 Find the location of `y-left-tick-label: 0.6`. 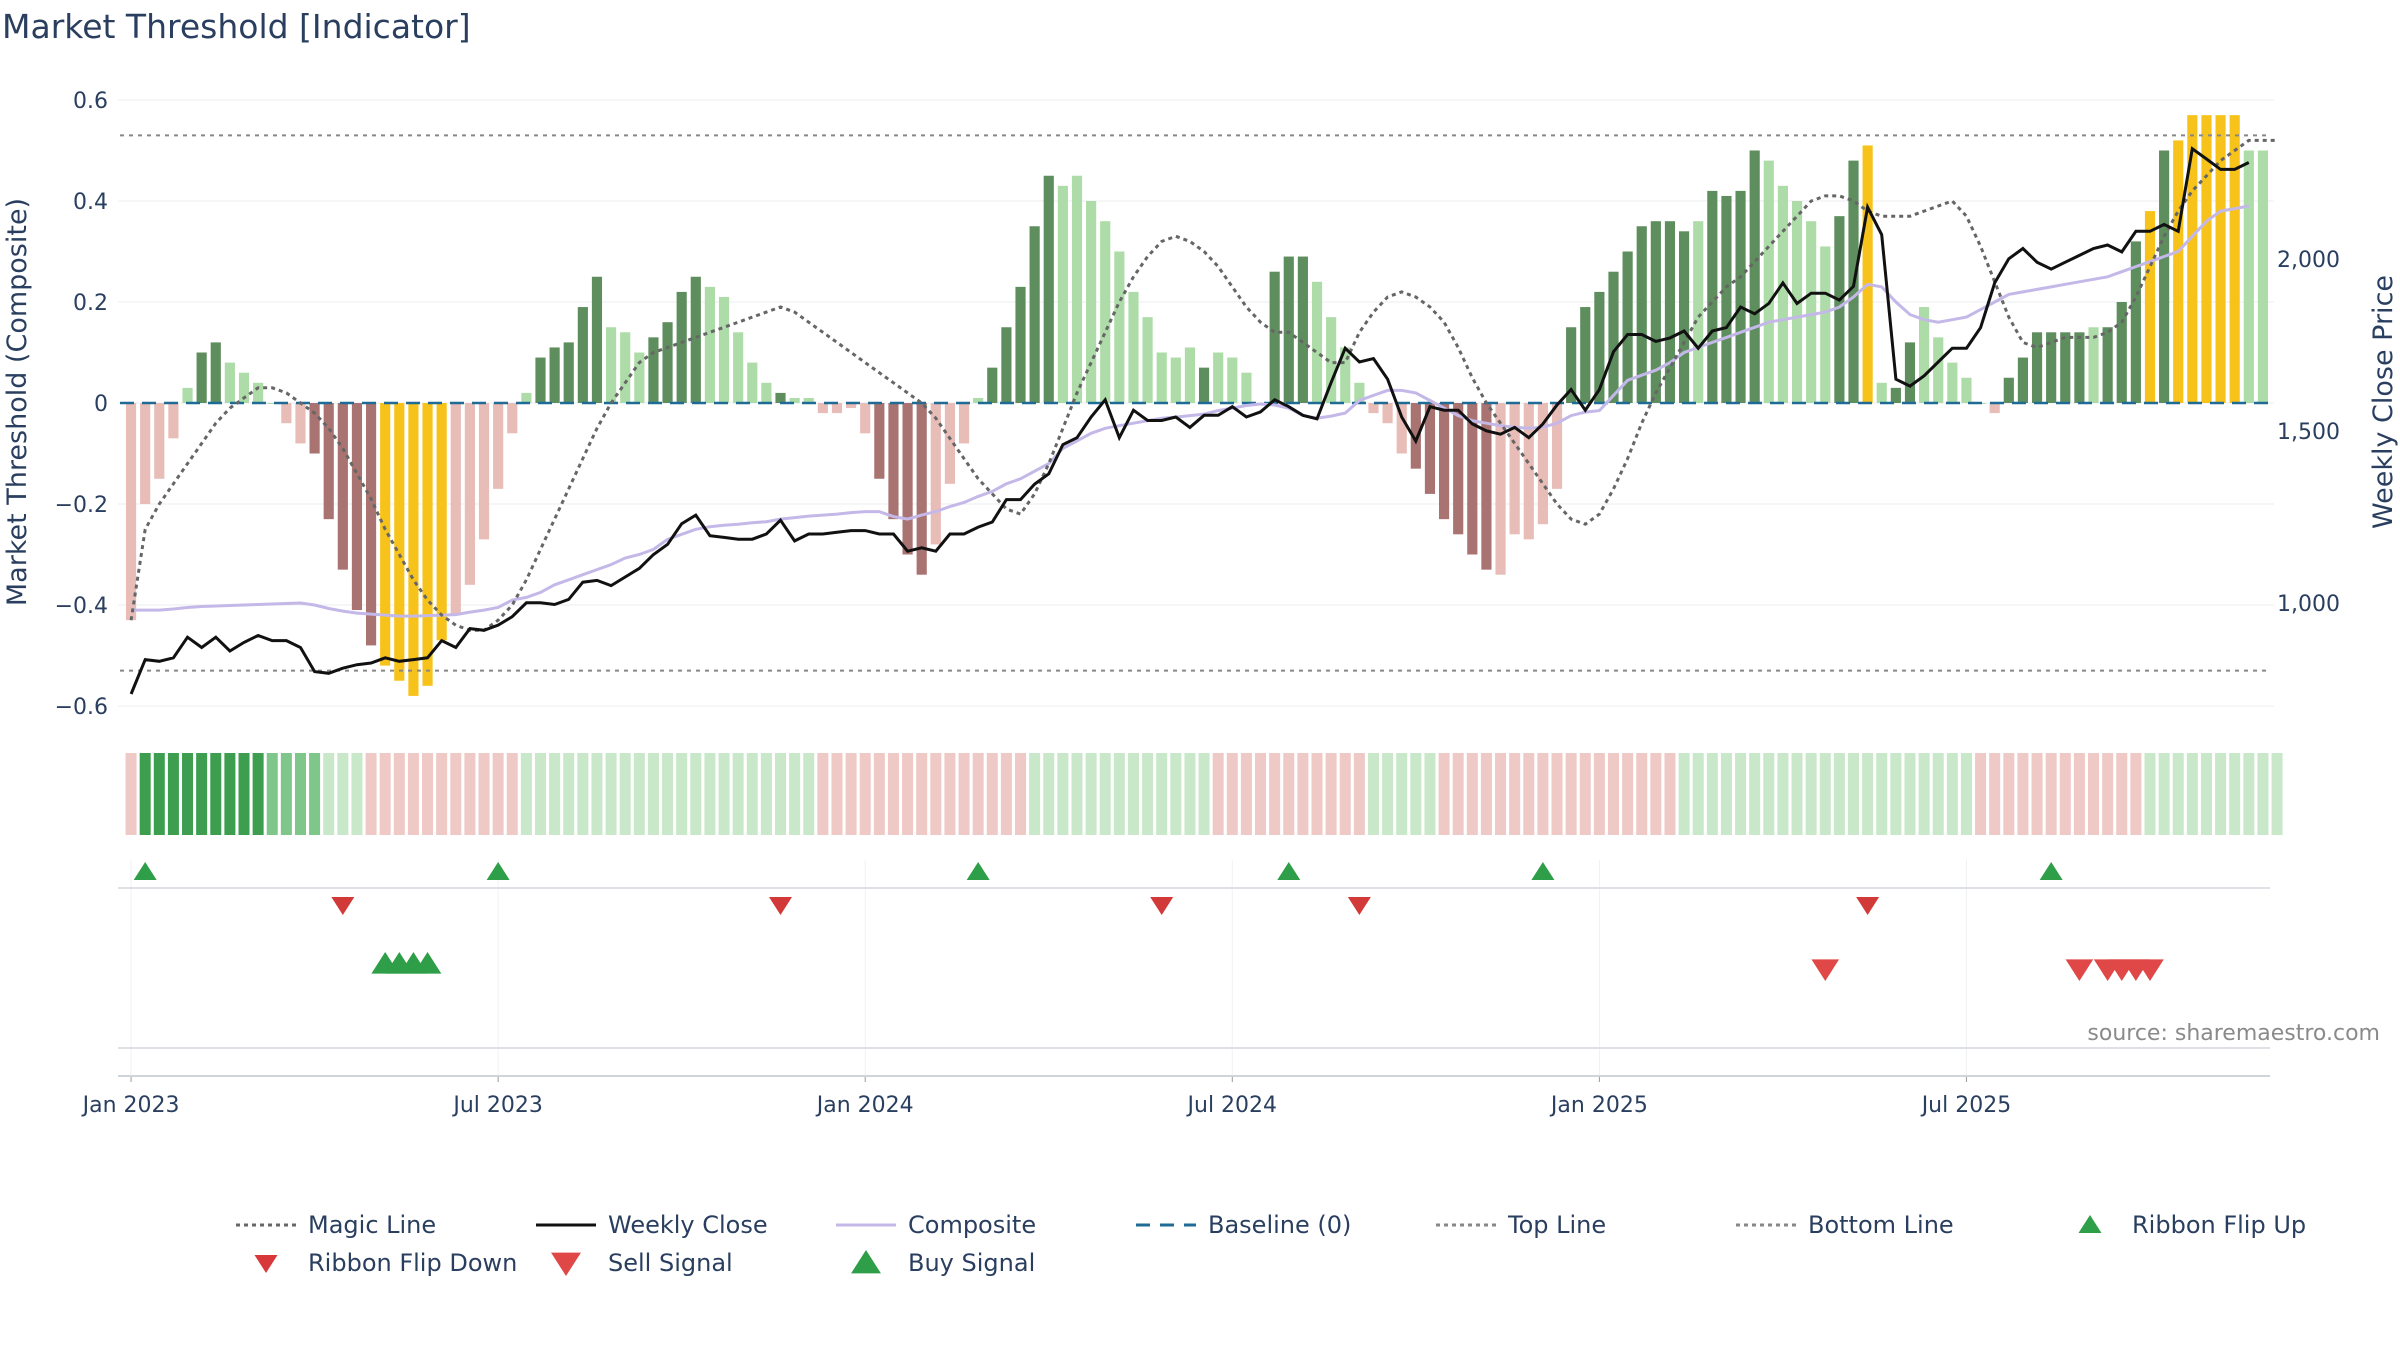

y-left-tick-label: 0.6 is located at coordinates (90, 101).